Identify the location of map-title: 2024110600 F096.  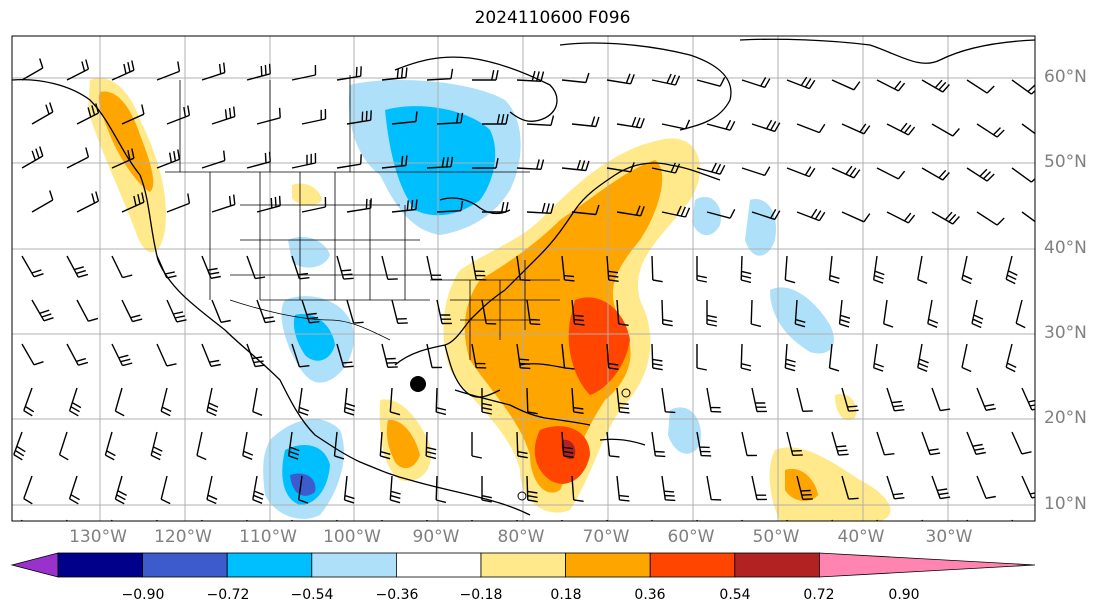
(552, 18).